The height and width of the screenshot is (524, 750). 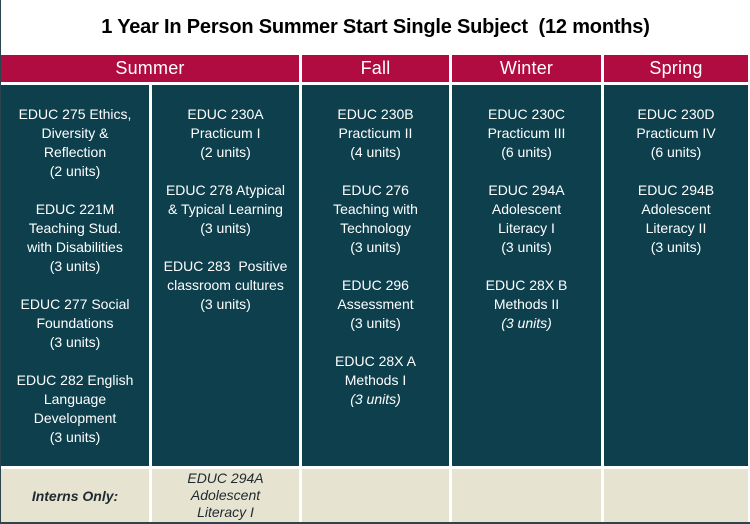 I want to click on course-line: EDUC 278 Atypical, so click(x=225, y=190).